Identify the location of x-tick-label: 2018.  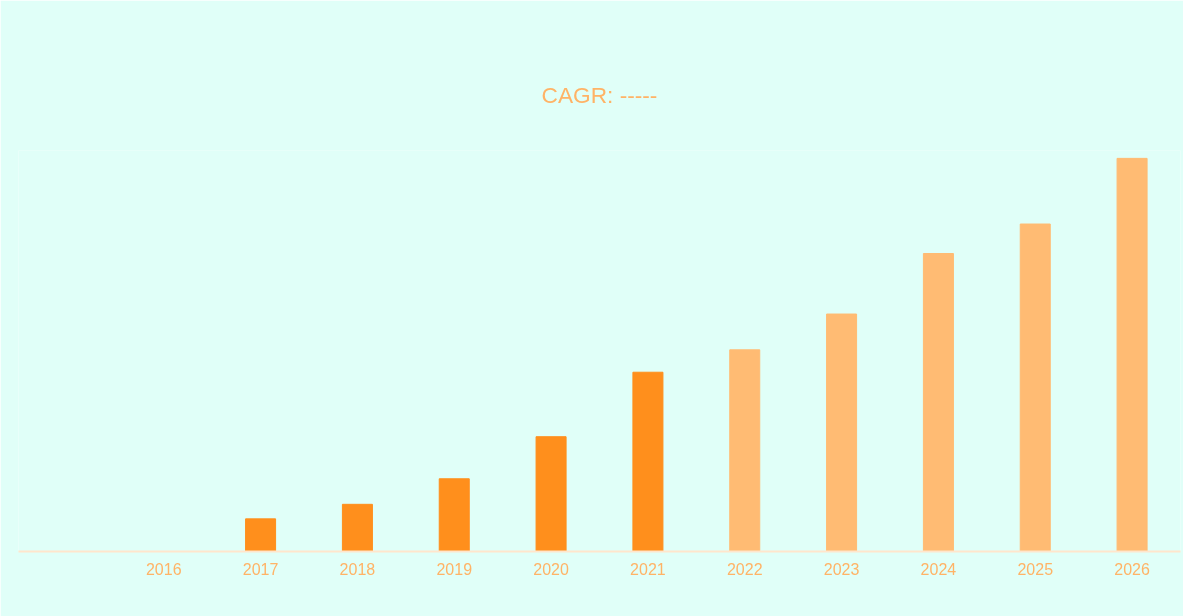
(357, 569).